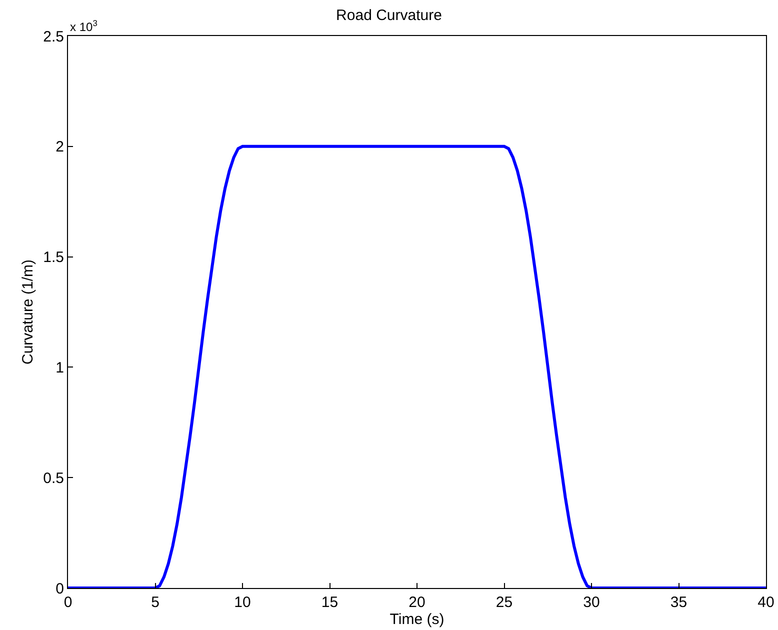 This screenshot has width=778, height=630. Describe the element at coordinates (60, 147) in the screenshot. I see `y-tick-label: 2` at that location.